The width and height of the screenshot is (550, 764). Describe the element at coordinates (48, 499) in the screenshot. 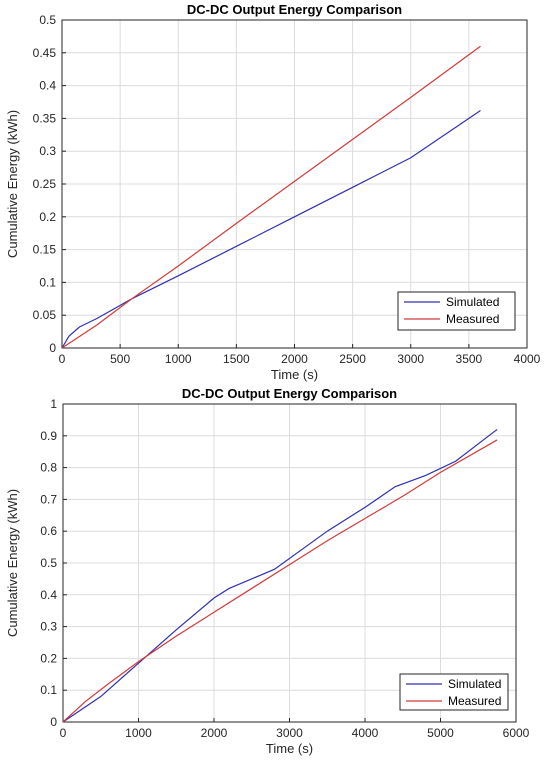

I see `y-tick-label: 0.7` at that location.